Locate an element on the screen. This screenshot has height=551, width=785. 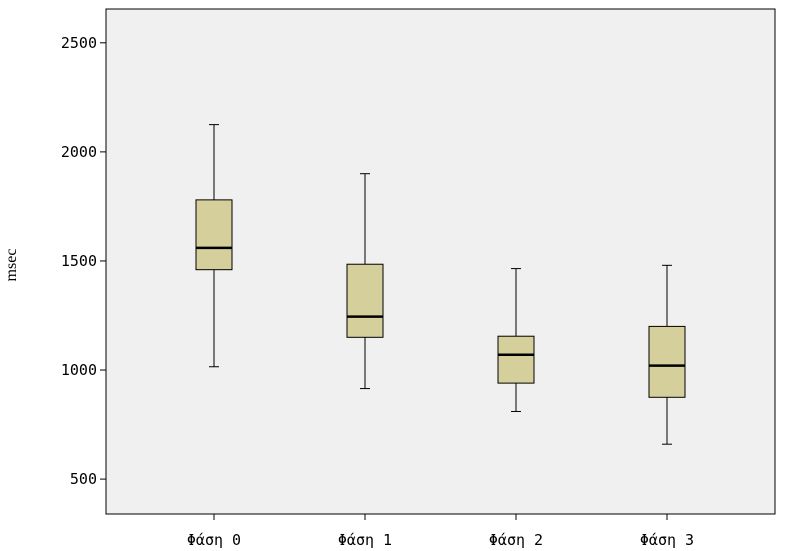
x-tick-label-0: Φάση 0 is located at coordinates (214, 540).